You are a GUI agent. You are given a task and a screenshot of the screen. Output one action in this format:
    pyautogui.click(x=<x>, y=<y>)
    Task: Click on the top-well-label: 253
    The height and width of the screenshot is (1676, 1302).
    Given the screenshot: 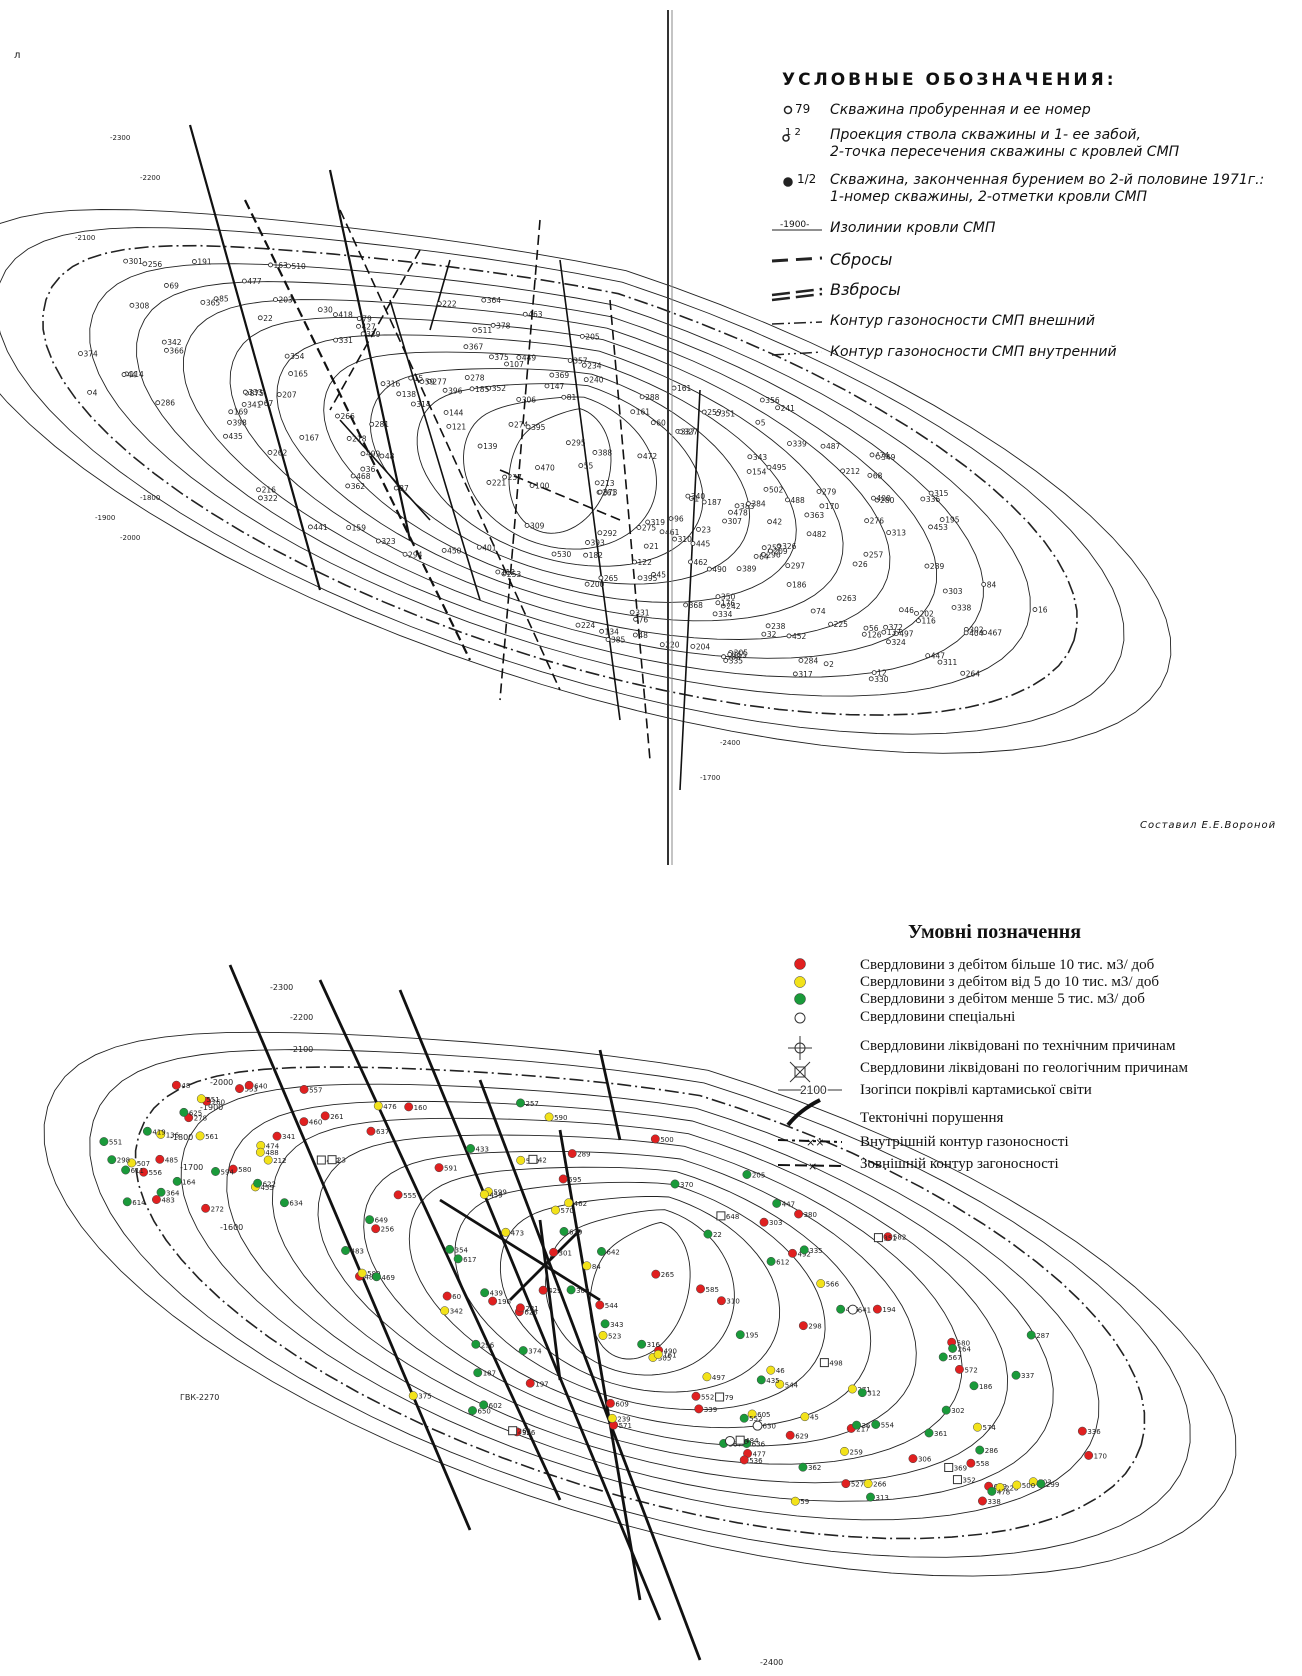 What is the action you would take?
    pyautogui.click(x=514, y=574)
    